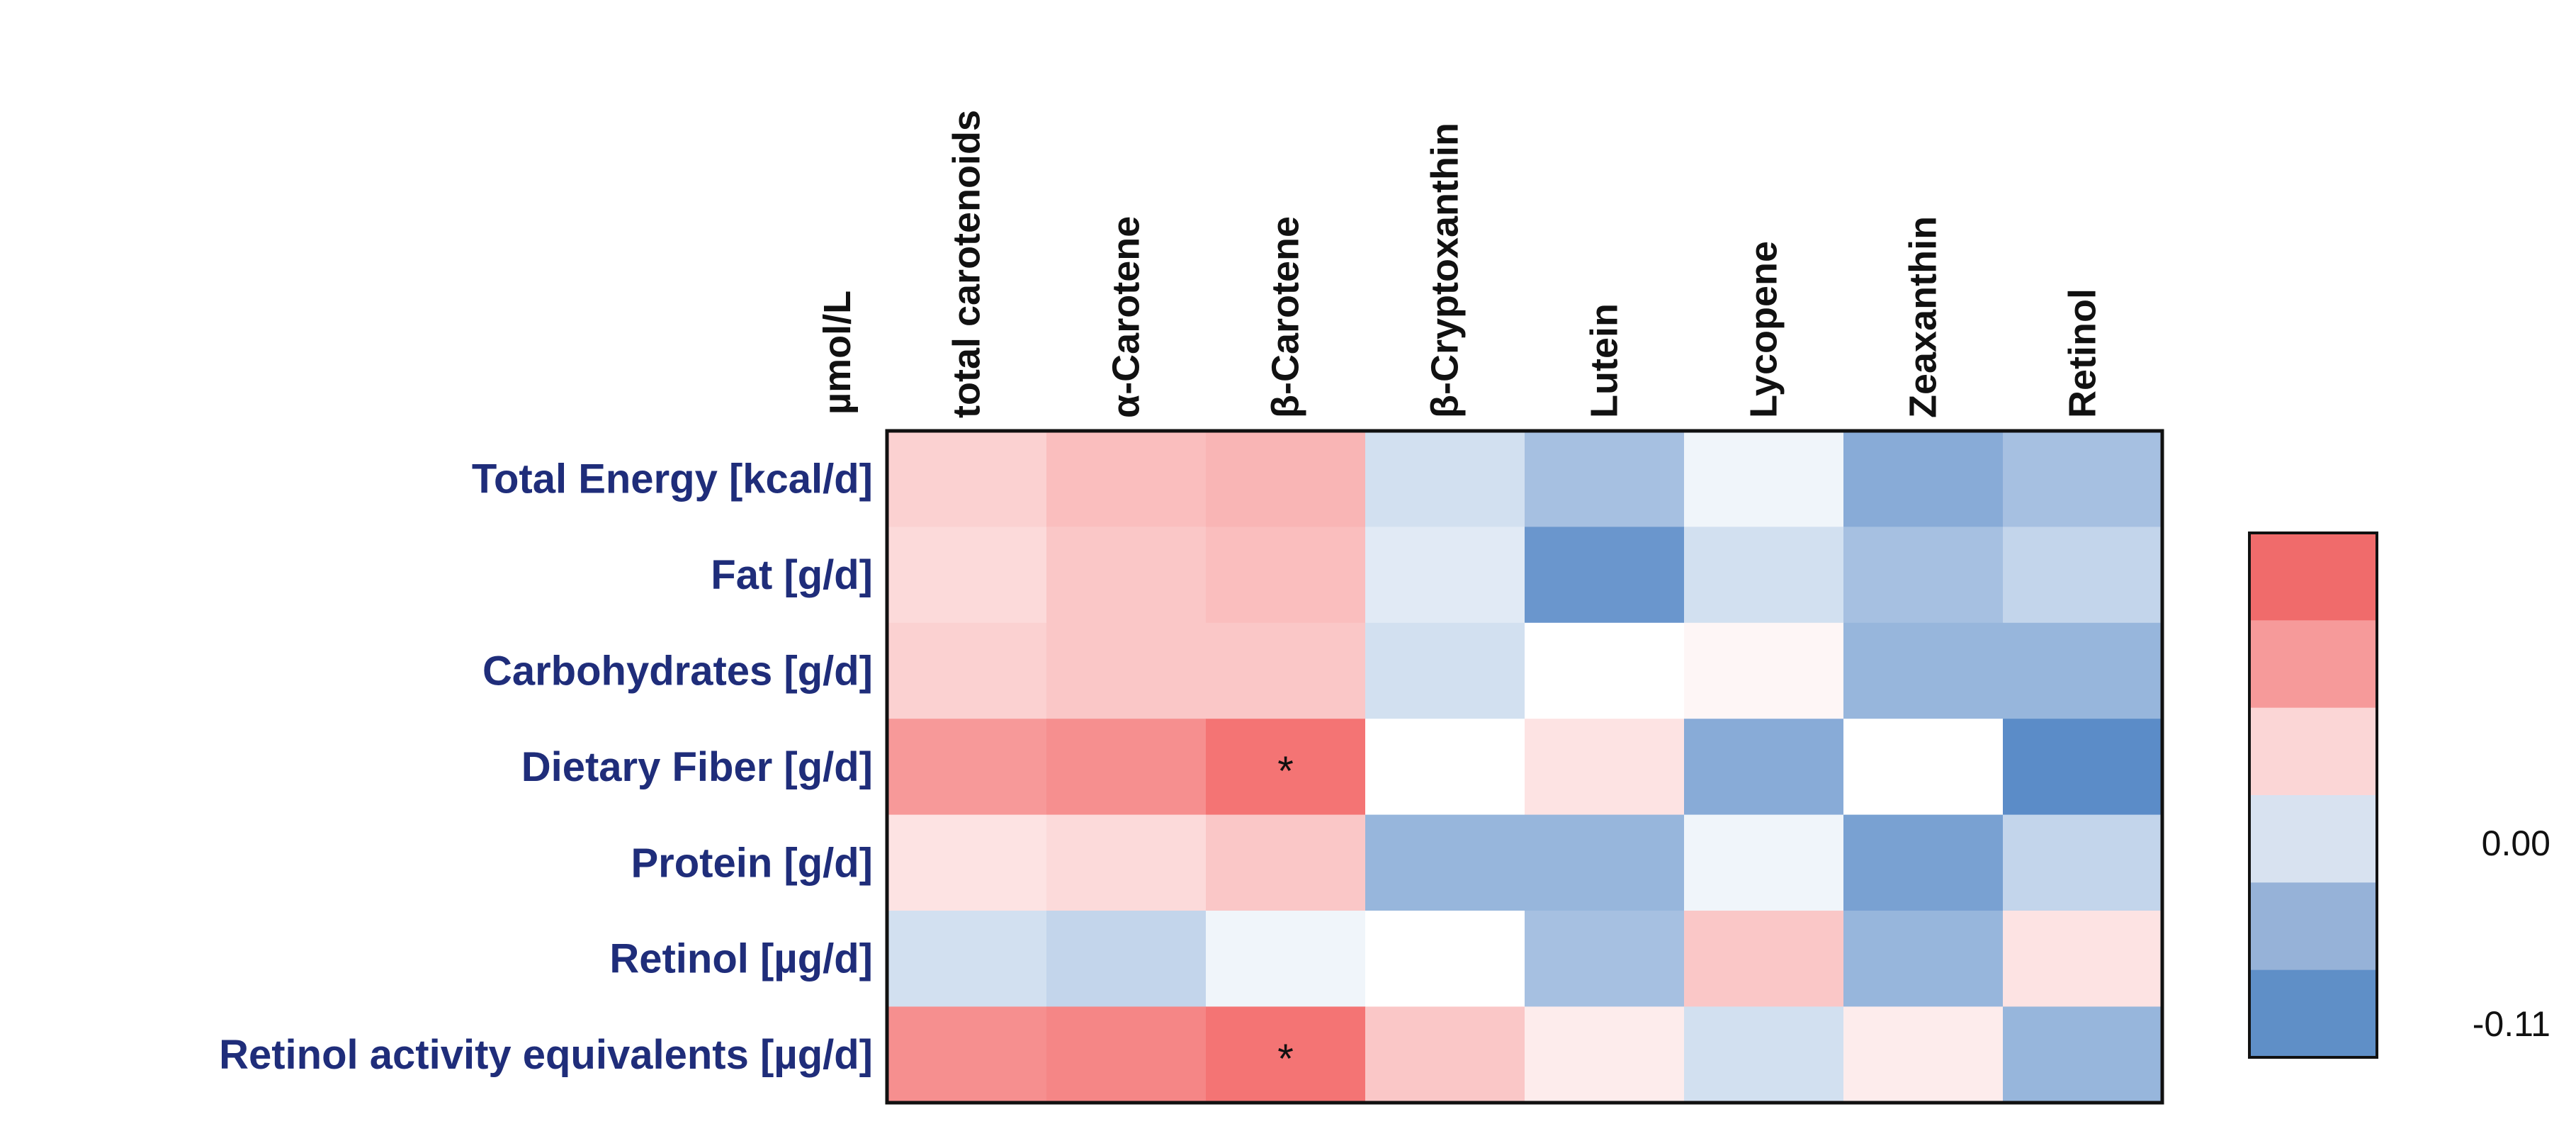 This screenshot has width=2576, height=1136. What do you see at coordinates (677, 671) in the screenshot?
I see `row-label: Carbohydrates [g/d]` at bounding box center [677, 671].